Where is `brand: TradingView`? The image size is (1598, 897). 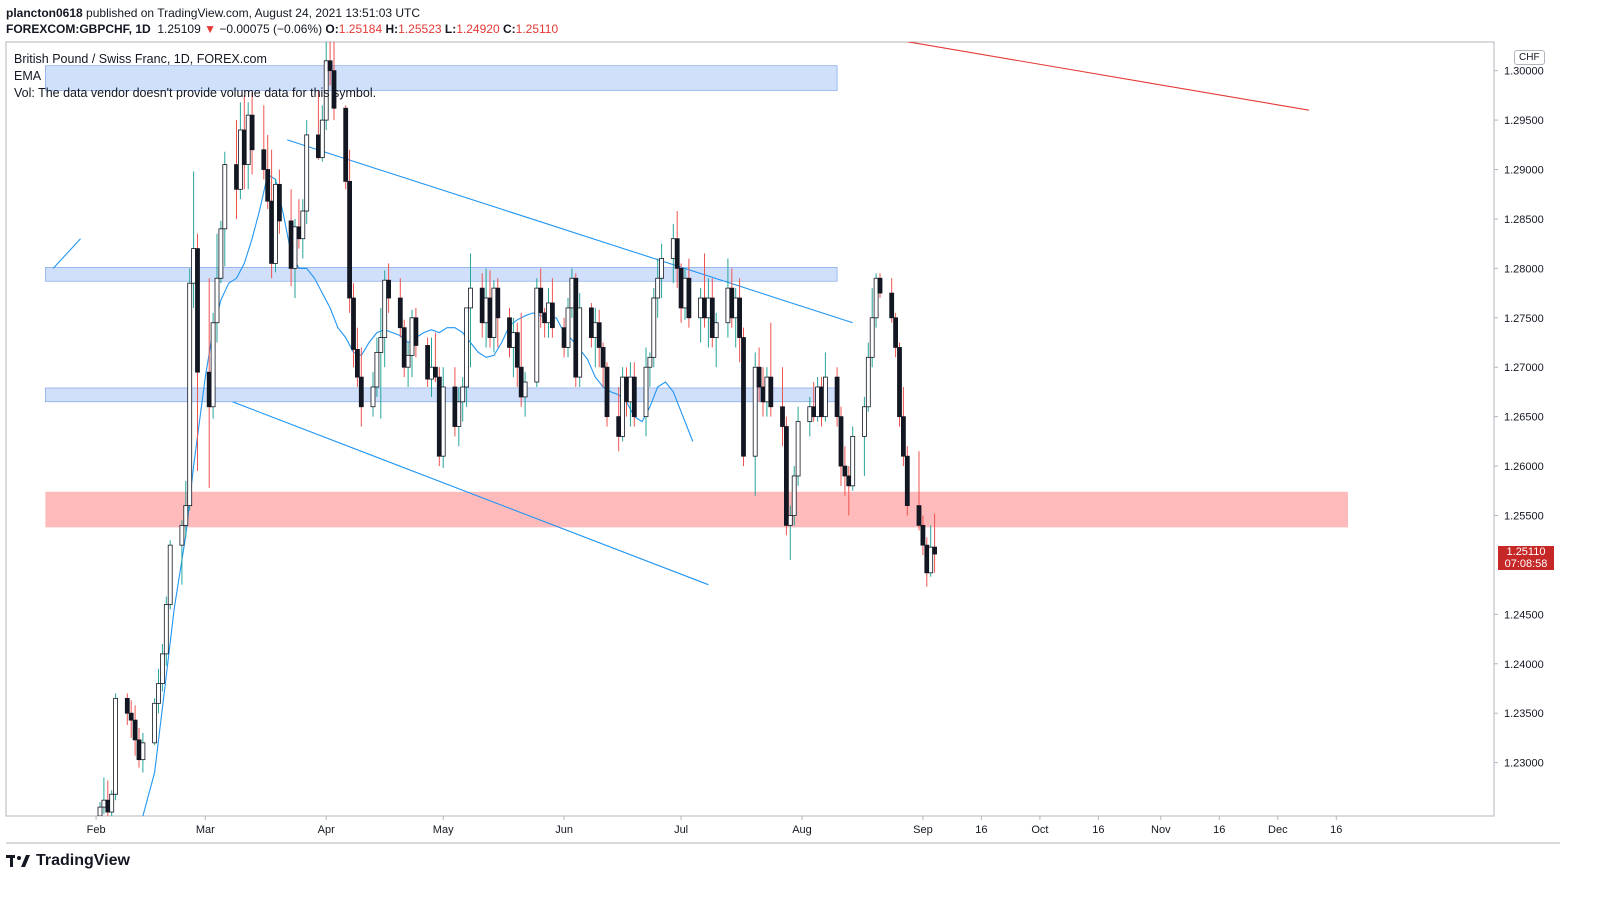
brand: TradingView is located at coordinates (68, 861).